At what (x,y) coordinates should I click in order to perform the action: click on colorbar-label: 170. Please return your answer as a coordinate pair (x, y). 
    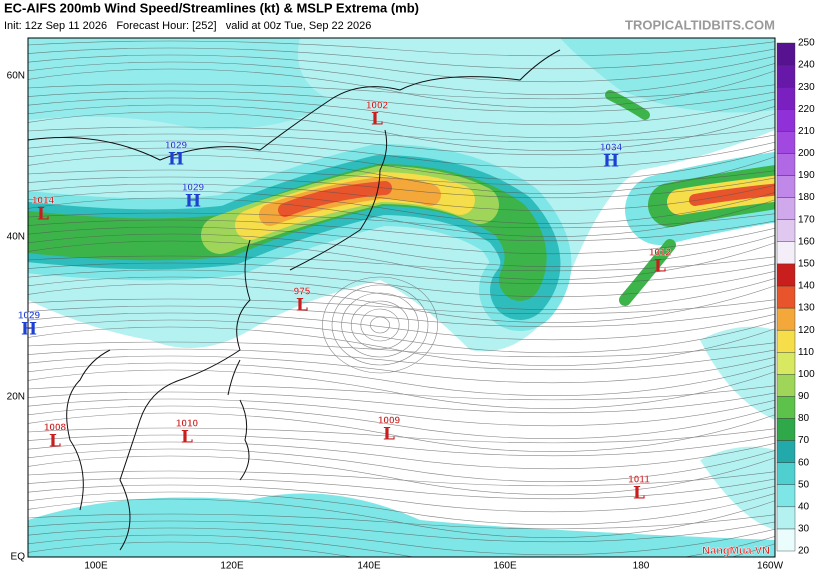
    Looking at the image, I should click on (806, 219).